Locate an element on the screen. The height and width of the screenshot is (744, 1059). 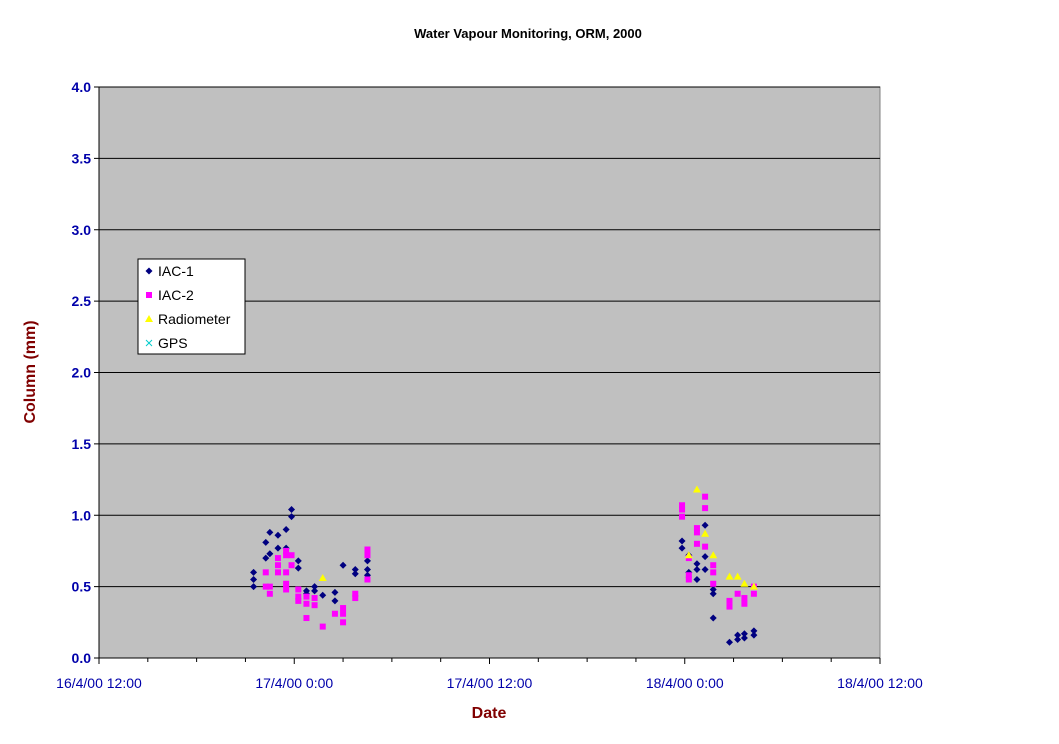
x-marker-stroke is located at coordinates (149, 343).